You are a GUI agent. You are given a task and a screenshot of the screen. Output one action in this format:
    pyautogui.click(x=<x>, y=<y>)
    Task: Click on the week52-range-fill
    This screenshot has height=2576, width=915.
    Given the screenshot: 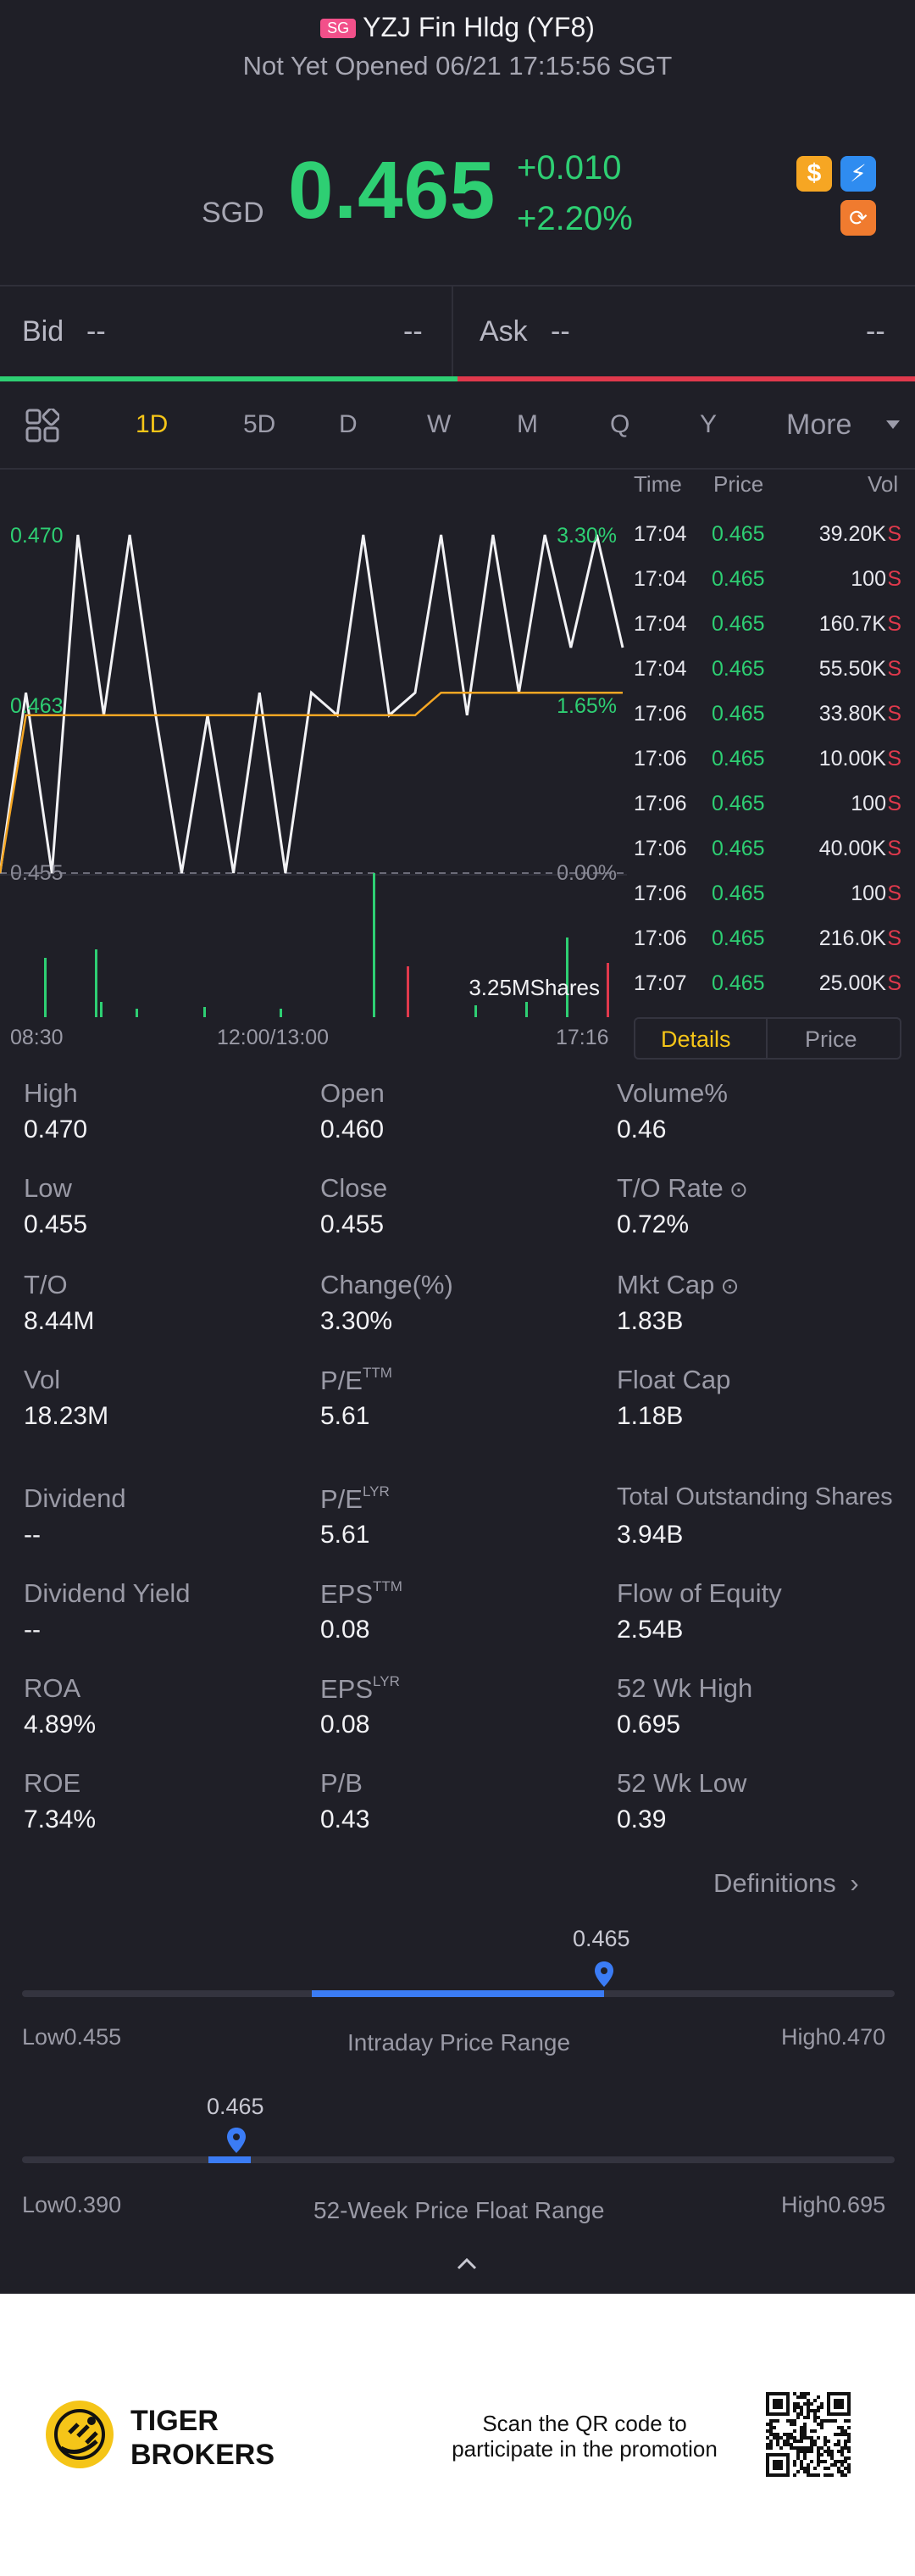 What is the action you would take?
    pyautogui.click(x=230, y=2159)
    